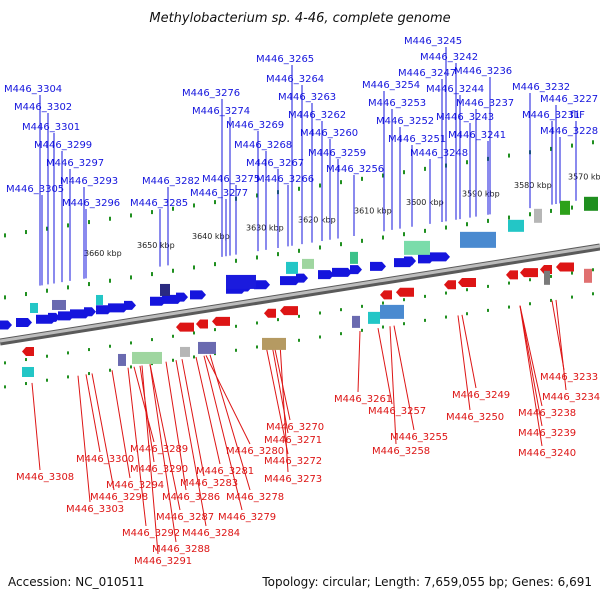 The image size is (600, 600). I want to click on gene-label-top: M446_3267, so click(275, 163).